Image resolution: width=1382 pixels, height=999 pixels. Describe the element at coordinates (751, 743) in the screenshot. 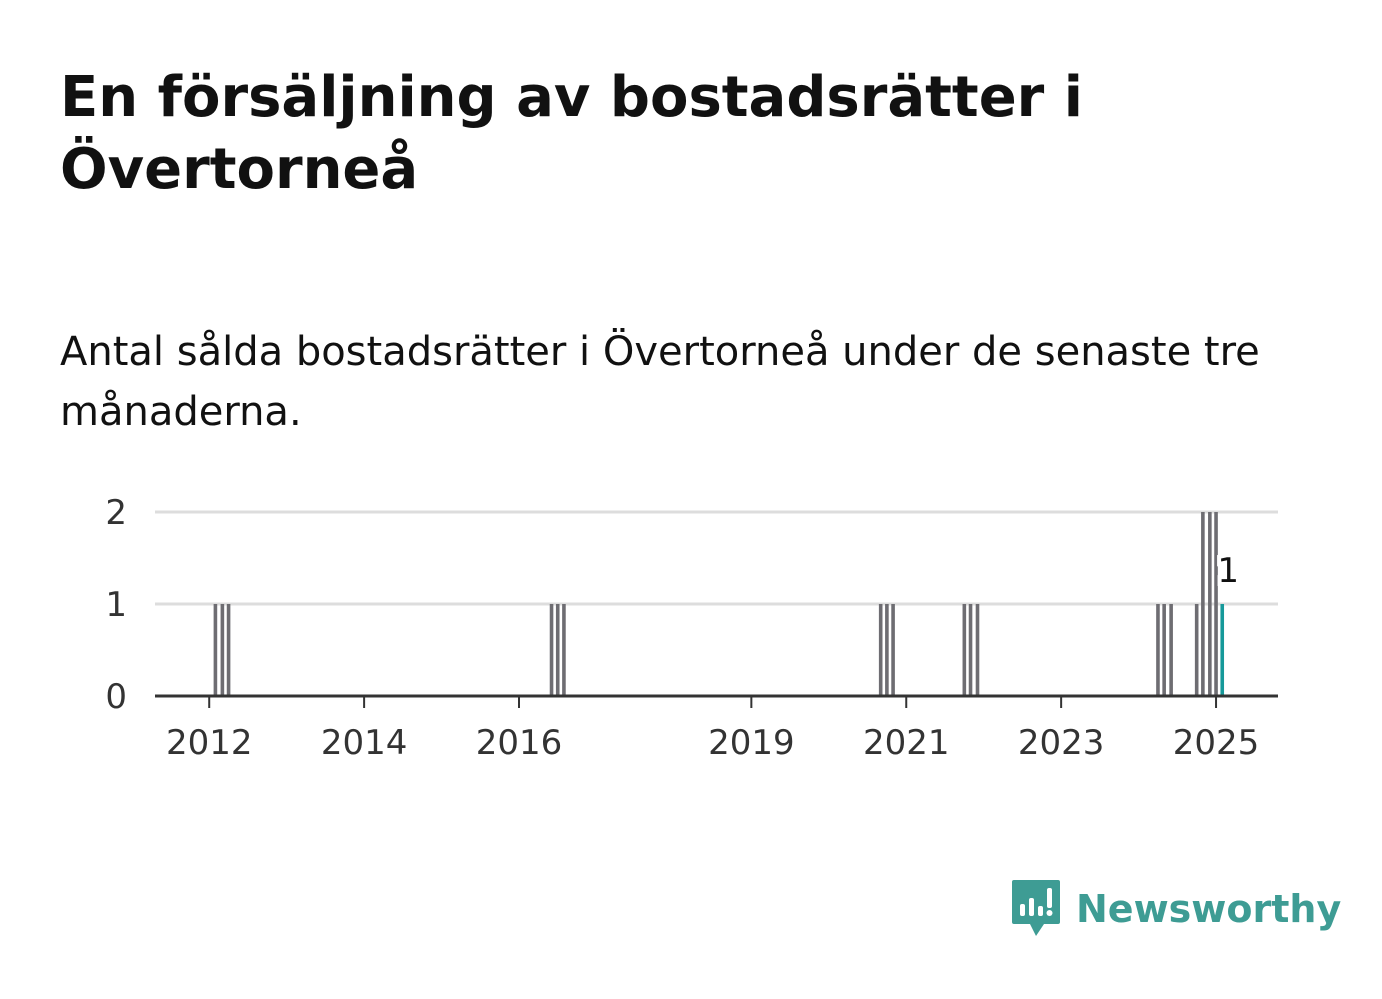

I see `x-tick-label: 2019` at that location.